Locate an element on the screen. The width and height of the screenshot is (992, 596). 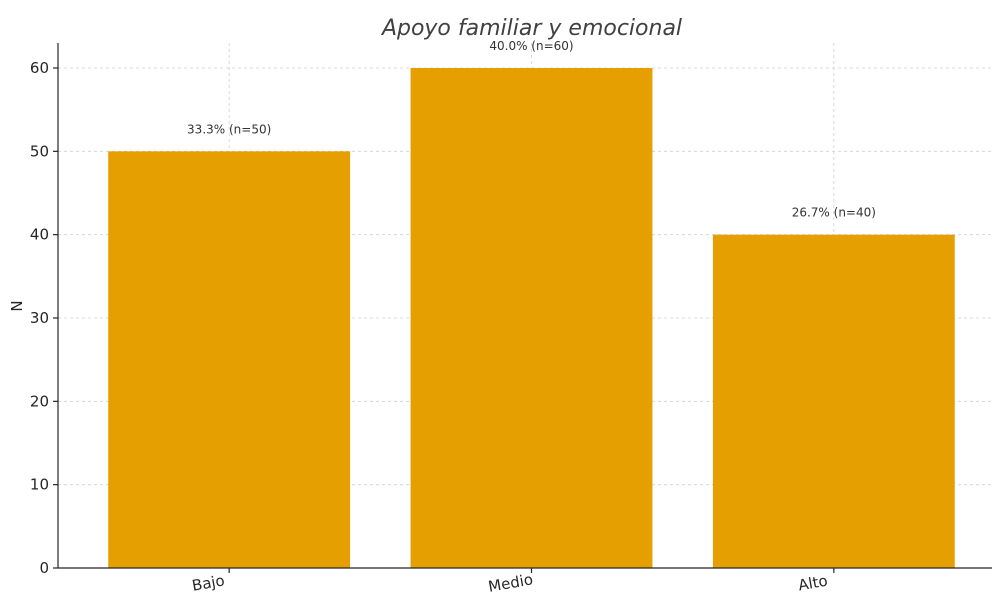
bar-data-label: 26.7% (n=40) is located at coordinates (834, 213).